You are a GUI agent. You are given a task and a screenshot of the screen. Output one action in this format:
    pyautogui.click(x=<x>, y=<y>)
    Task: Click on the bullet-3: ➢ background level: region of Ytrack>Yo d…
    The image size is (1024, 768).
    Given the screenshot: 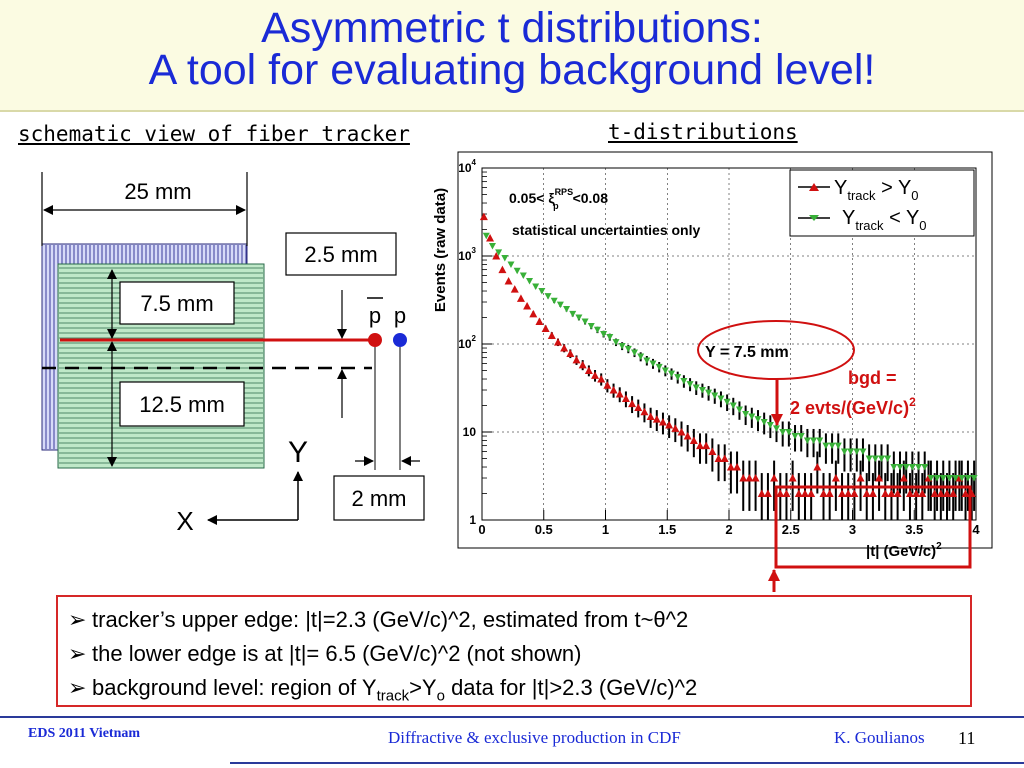 What is the action you would take?
    pyautogui.click(x=514, y=692)
    